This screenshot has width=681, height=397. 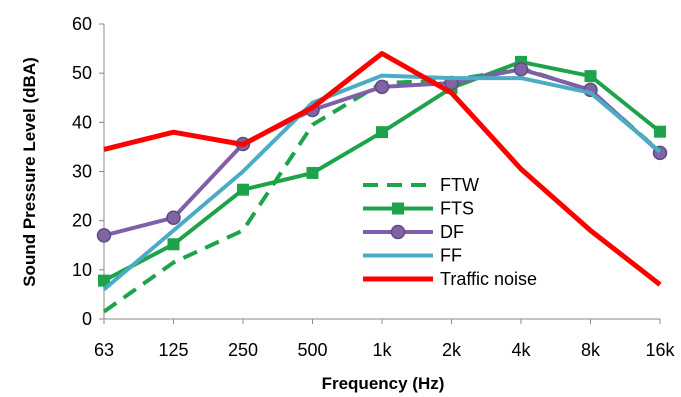 What do you see at coordinates (82, 270) in the screenshot?
I see `y-tick-label: 10` at bounding box center [82, 270].